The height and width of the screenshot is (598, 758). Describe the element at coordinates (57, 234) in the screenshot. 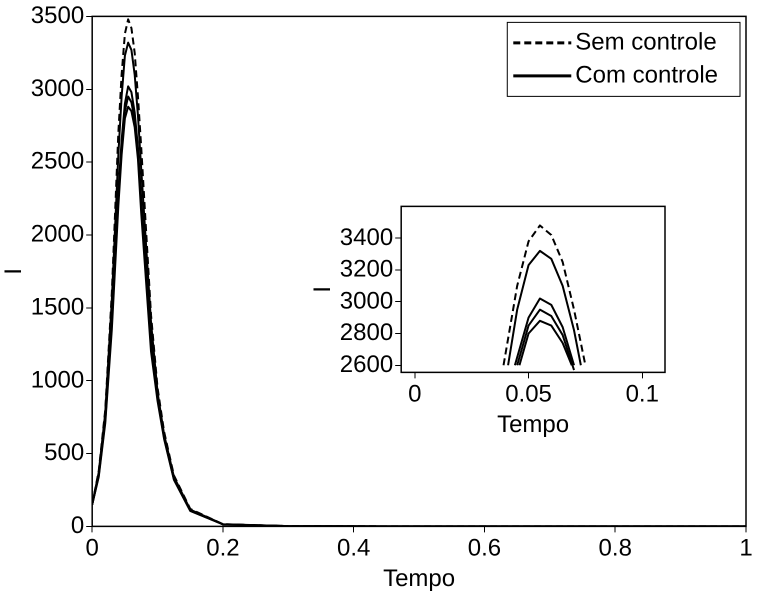

I see `y-tick-label: 2000` at that location.